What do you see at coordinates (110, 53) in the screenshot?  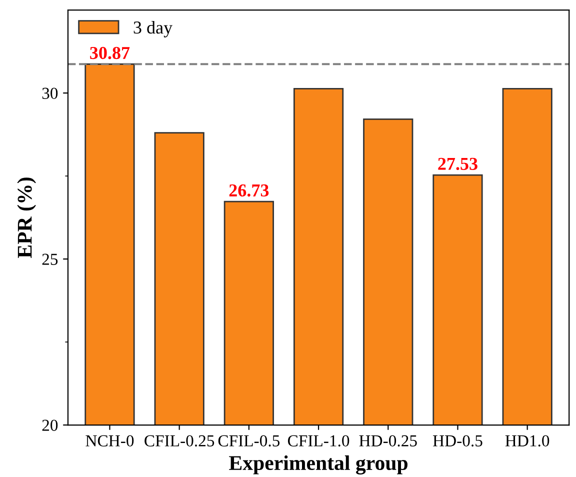 I see `data-label: 30.87` at bounding box center [110, 53].